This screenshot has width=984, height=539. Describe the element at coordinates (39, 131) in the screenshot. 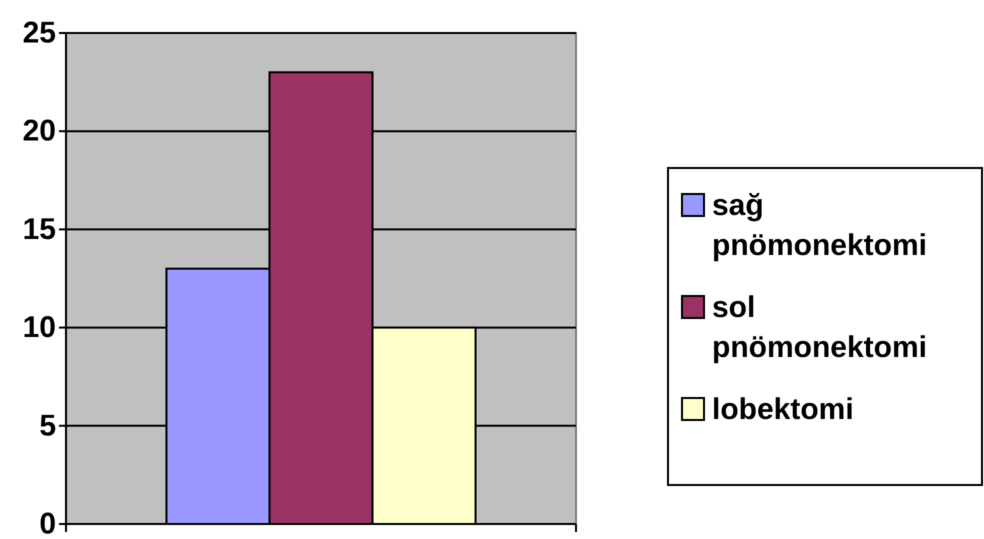

I see `y-tick-label: 20` at that location.